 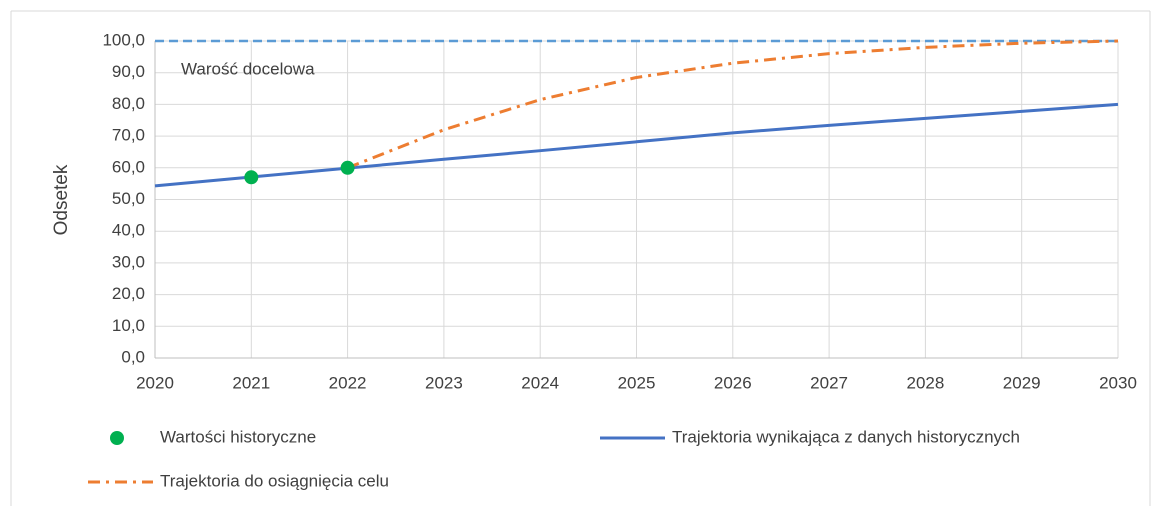 What do you see at coordinates (128, 325) in the screenshot?
I see `y-tick-label: 10,0` at bounding box center [128, 325].